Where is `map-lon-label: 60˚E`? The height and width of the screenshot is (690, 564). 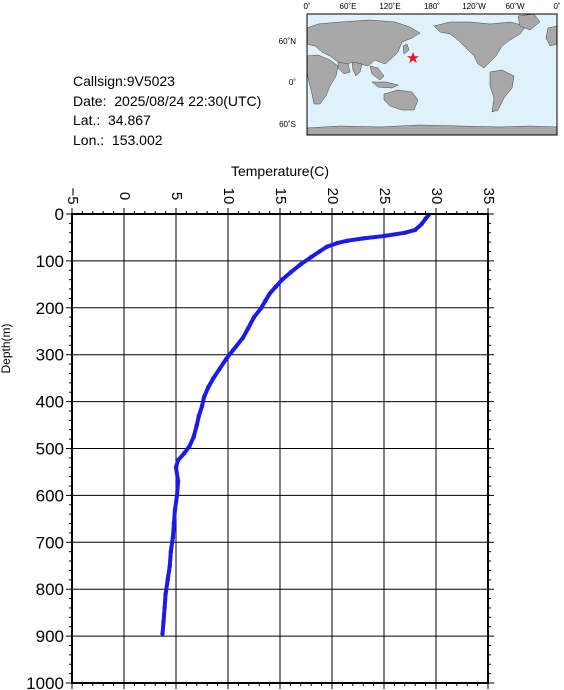
map-lon-label: 60˚E is located at coordinates (348, 6).